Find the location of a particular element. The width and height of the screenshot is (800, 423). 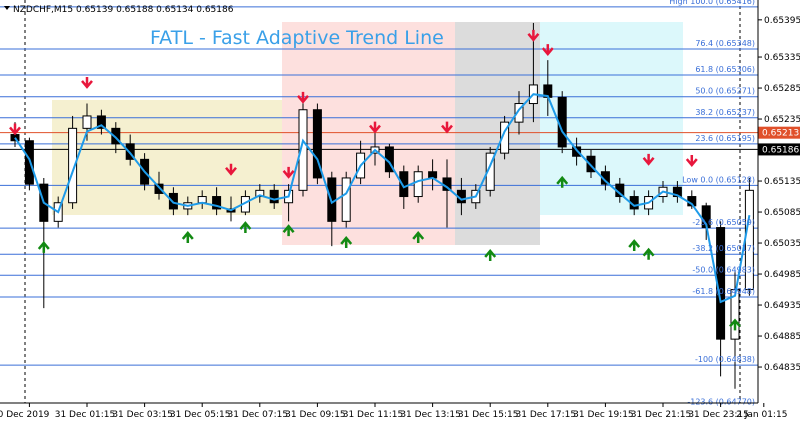

x-tick-label: 31 Dec 23:15 is located at coordinates (718, 415).